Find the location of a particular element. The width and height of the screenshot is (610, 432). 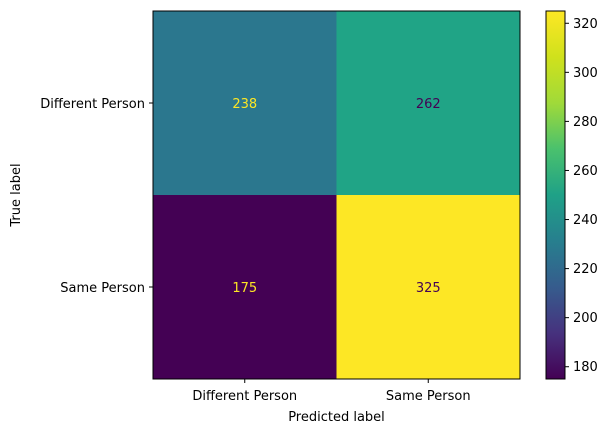

cell-value-label: 175 is located at coordinates (244, 288).